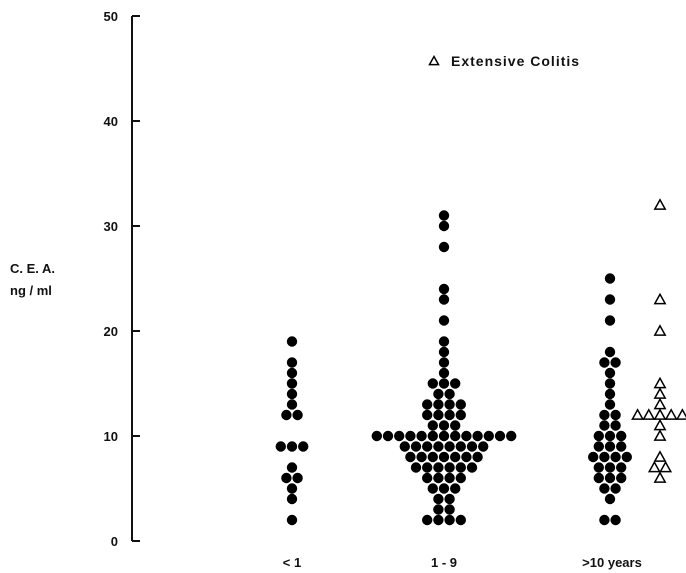 This screenshot has width=686, height=573. Describe the element at coordinates (111, 121) in the screenshot. I see `y-tick-label: 40` at that location.